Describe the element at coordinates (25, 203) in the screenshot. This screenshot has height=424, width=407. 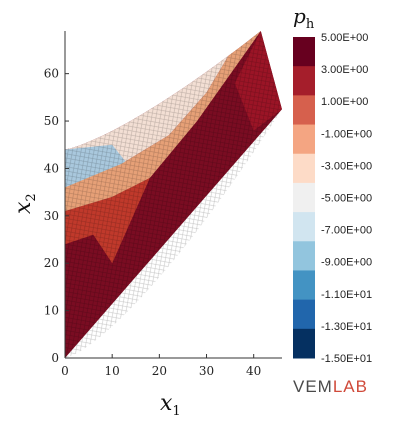
I see `y-axis-label: x2` at that location.